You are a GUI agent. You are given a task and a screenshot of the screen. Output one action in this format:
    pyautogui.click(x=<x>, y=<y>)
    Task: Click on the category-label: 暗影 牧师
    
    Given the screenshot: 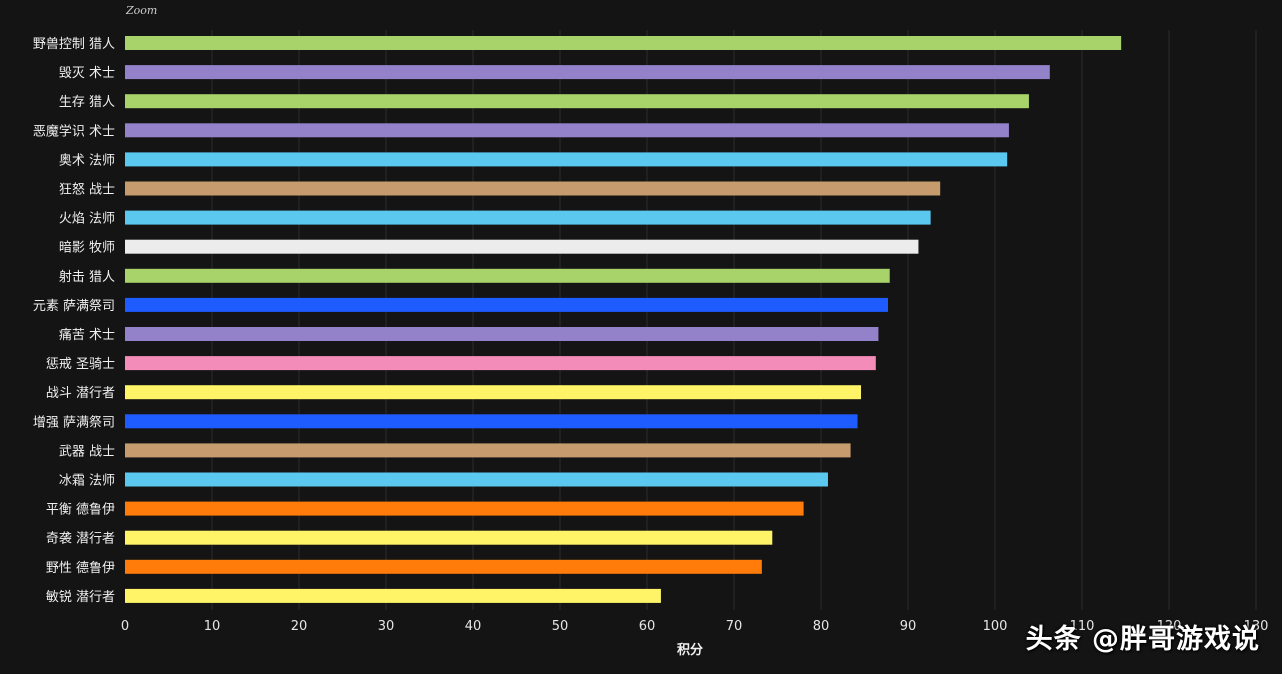 What is the action you would take?
    pyautogui.click(x=87, y=248)
    